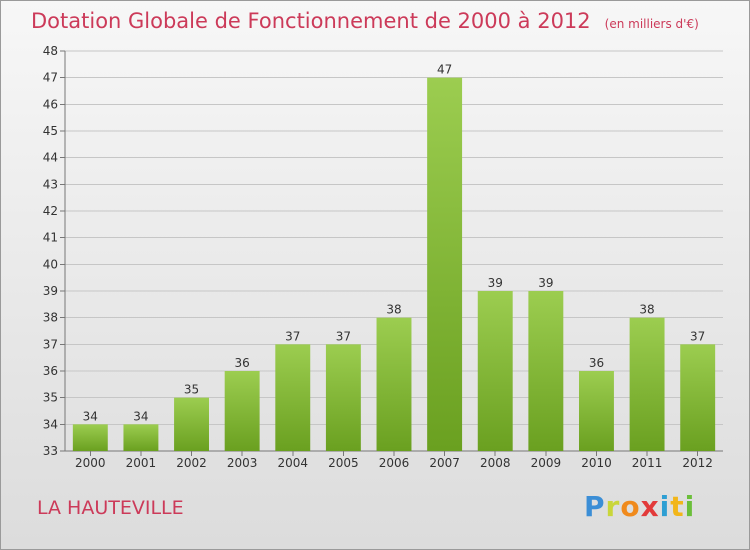  I want to click on bar-value-label: 35, so click(191, 390).